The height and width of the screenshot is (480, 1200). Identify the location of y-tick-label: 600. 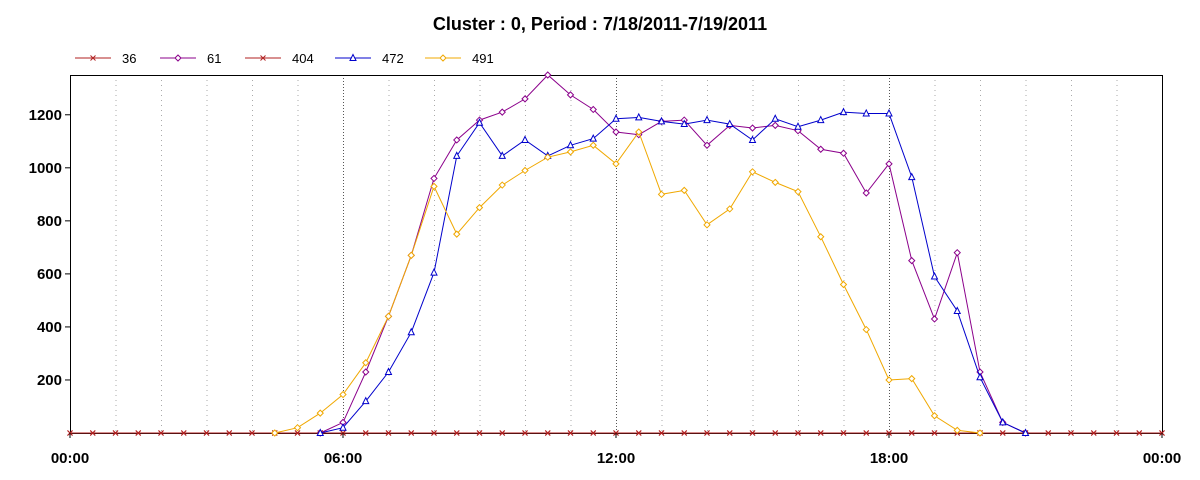
(49, 274).